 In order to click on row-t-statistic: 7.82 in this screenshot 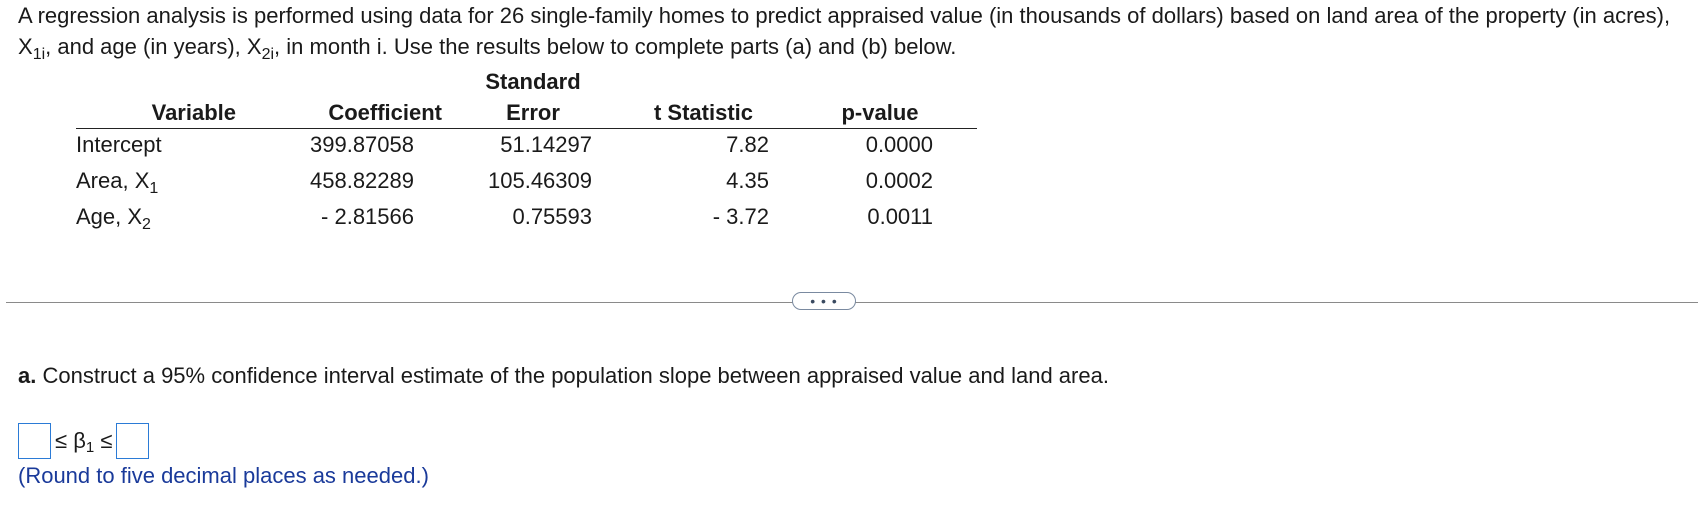, I will do `click(747, 144)`.